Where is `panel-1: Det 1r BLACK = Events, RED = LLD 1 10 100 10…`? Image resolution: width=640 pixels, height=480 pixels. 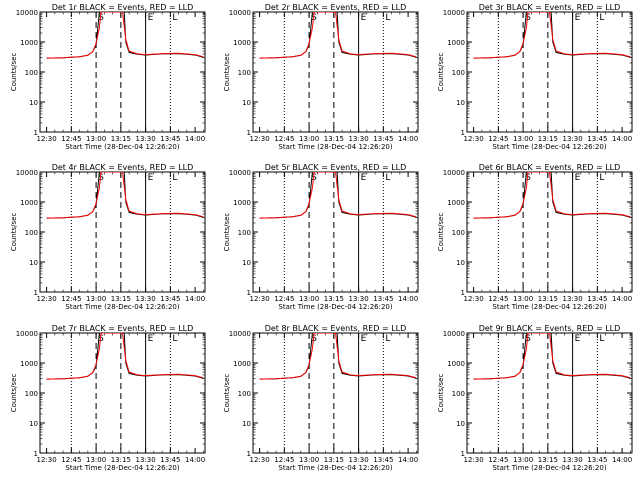
panel-1: Det 1r BLACK = Events, RED = LLD 1 10 100 10… is located at coordinates (108, 77).